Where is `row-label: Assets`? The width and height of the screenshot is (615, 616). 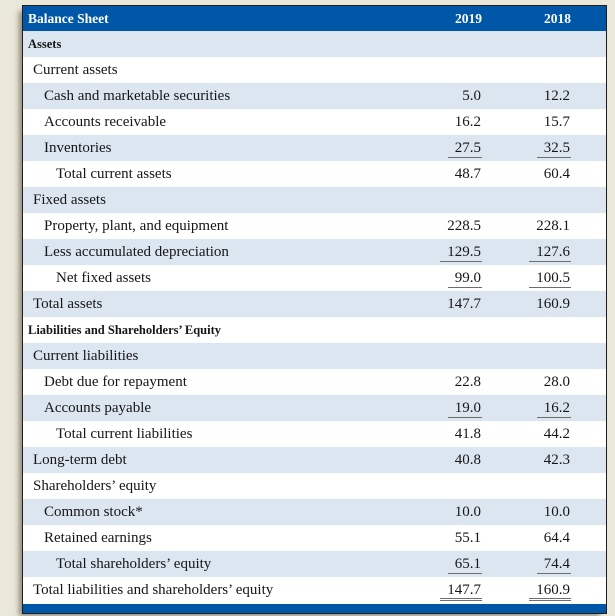
row-label: Assets is located at coordinates (45, 44).